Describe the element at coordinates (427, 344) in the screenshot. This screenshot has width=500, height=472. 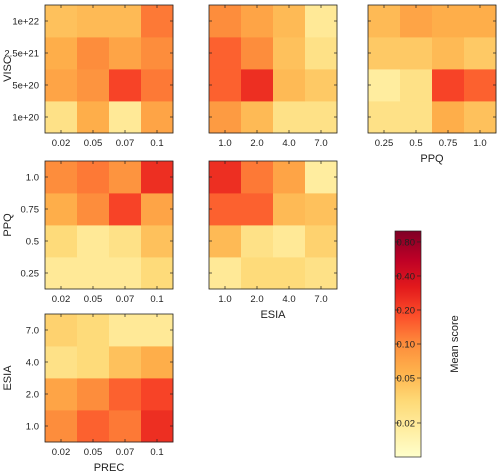
I see `colorbar: 0.80 0.40 0.20 0.10 0.05 0.02 Mean score` at that location.